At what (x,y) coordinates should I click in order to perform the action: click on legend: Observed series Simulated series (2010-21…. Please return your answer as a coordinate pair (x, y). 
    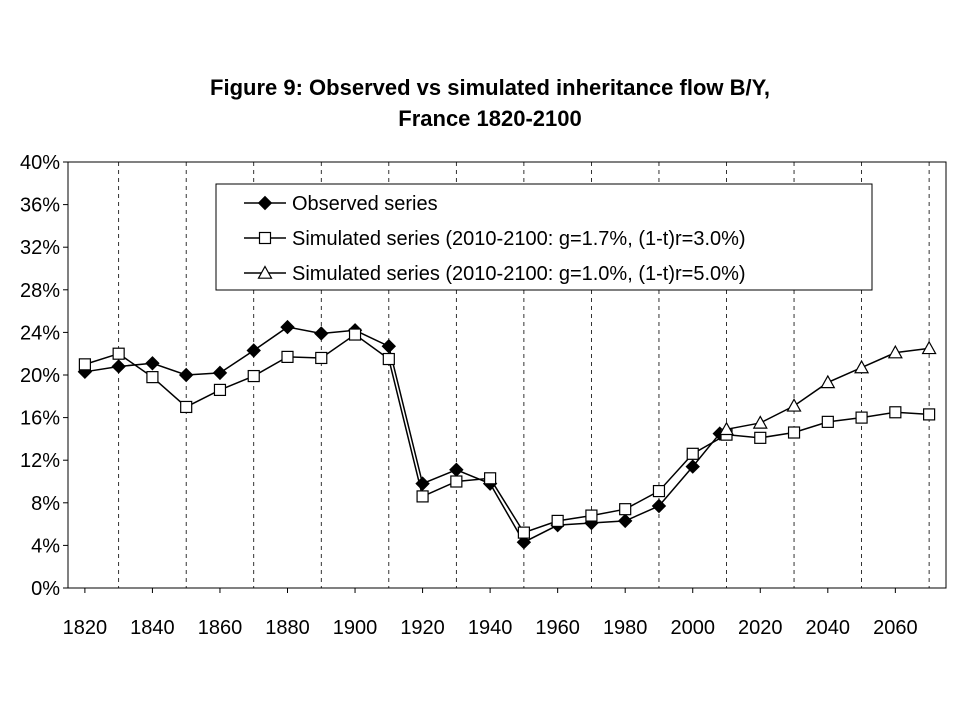
    Looking at the image, I should click on (544, 237).